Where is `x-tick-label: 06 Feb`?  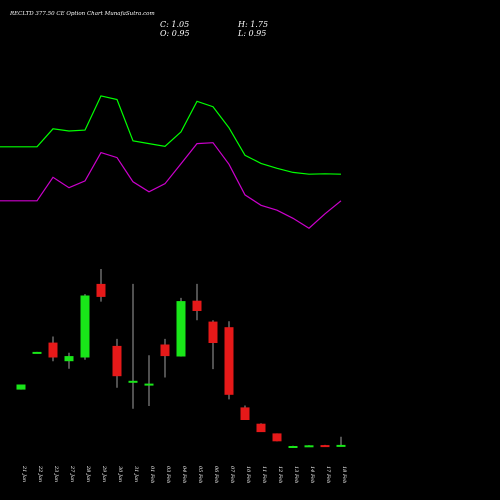
x-tick-label: 06 Feb is located at coordinates (216, 474).